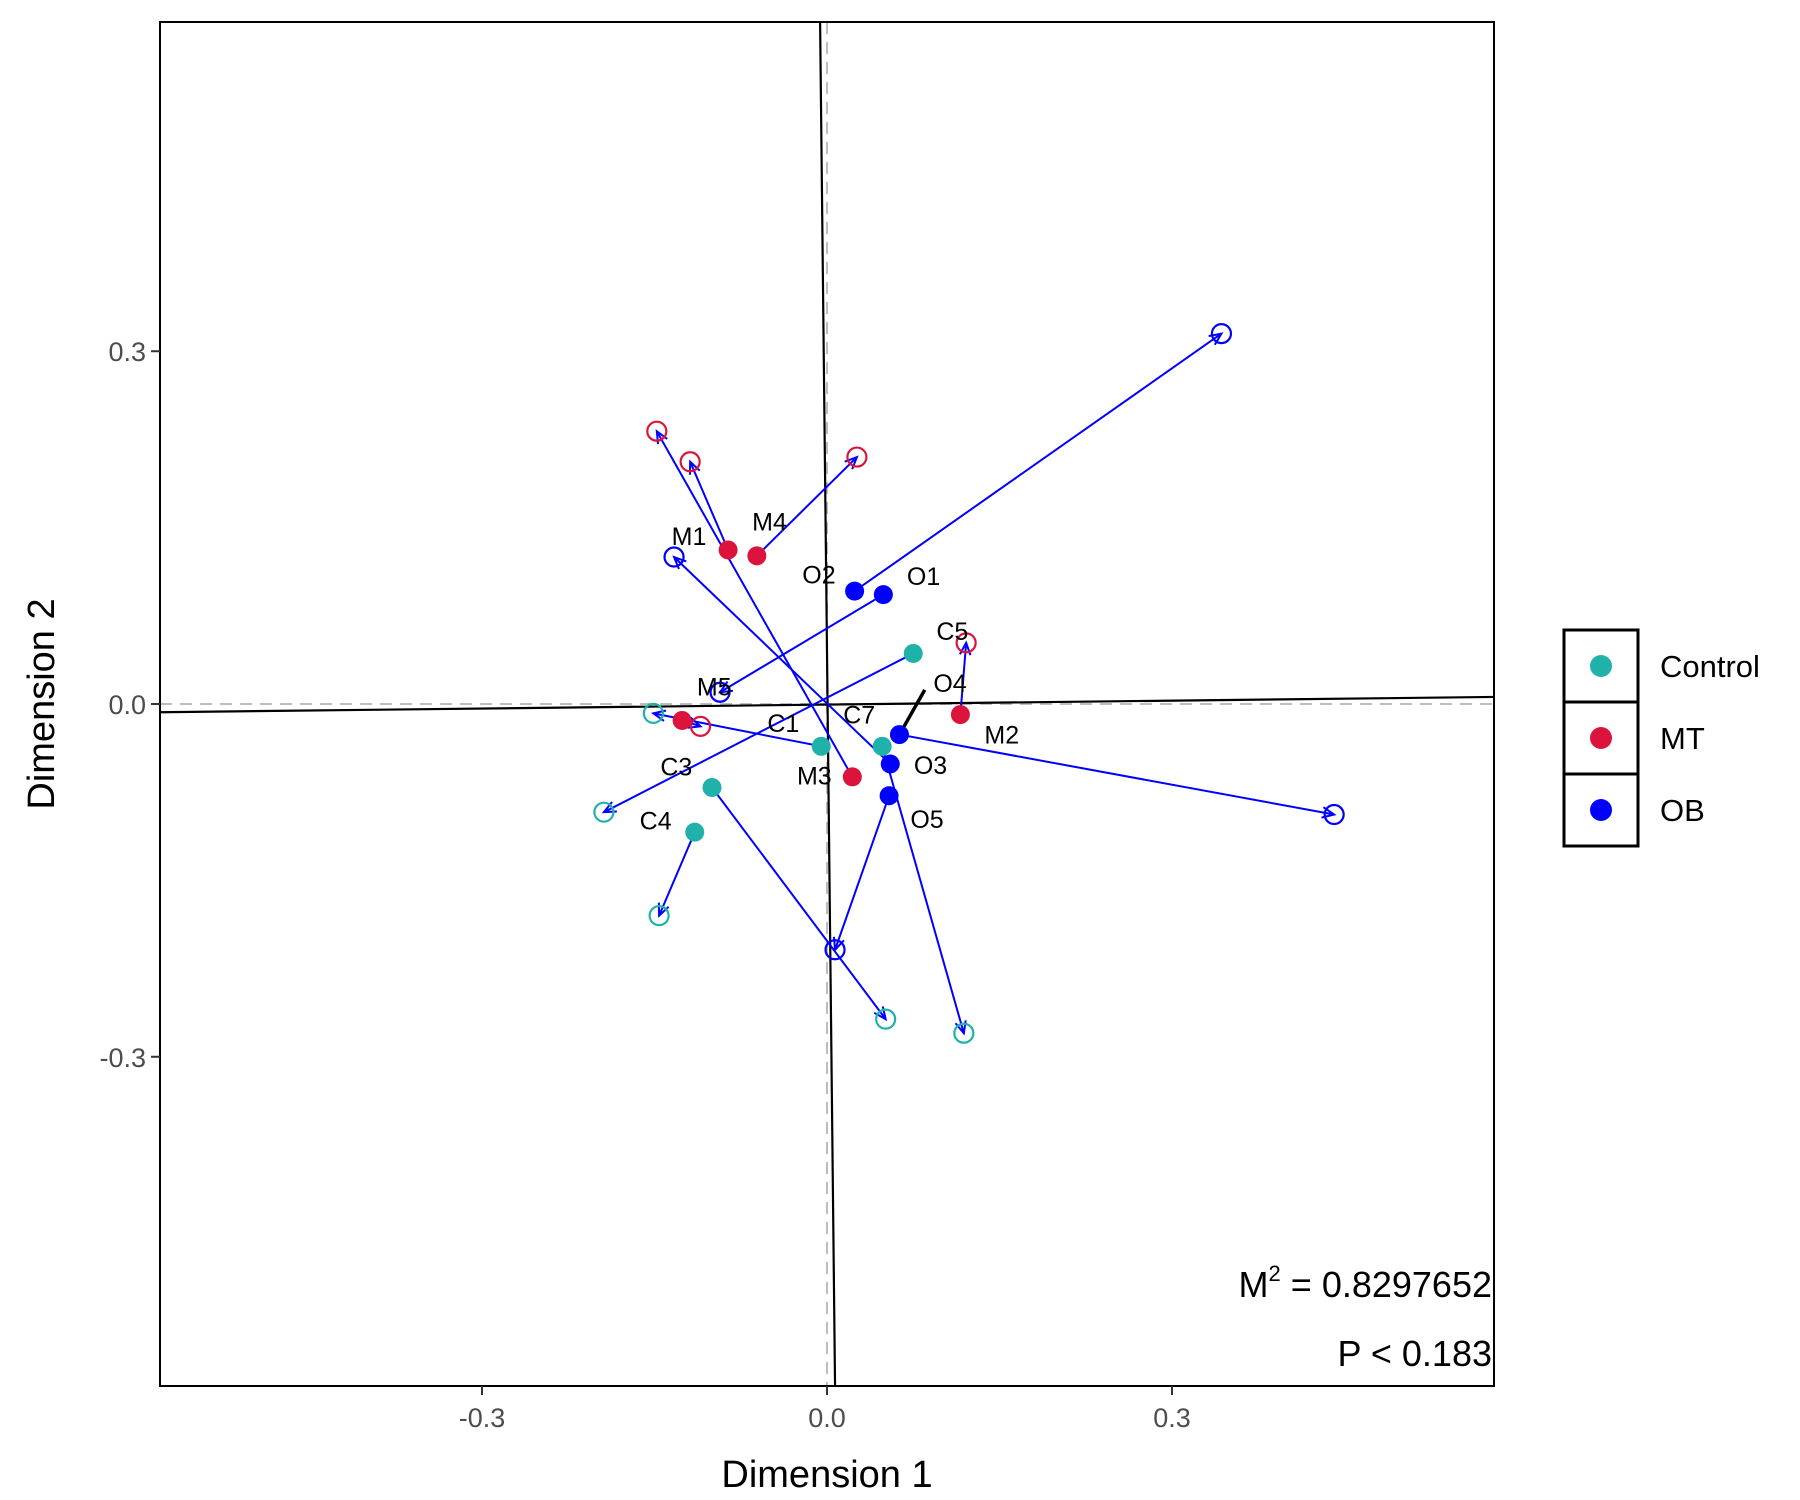  What do you see at coordinates (960, 715) in the screenshot?
I see `point-m2` at bounding box center [960, 715].